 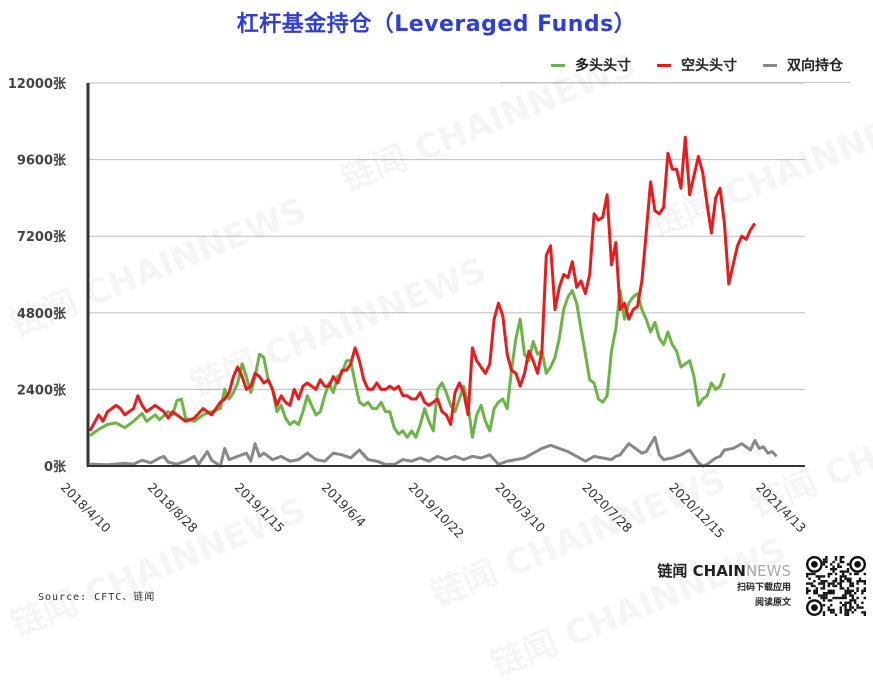 What do you see at coordinates (37, 84) in the screenshot?
I see `y-tick-label: 12000张` at bounding box center [37, 84].